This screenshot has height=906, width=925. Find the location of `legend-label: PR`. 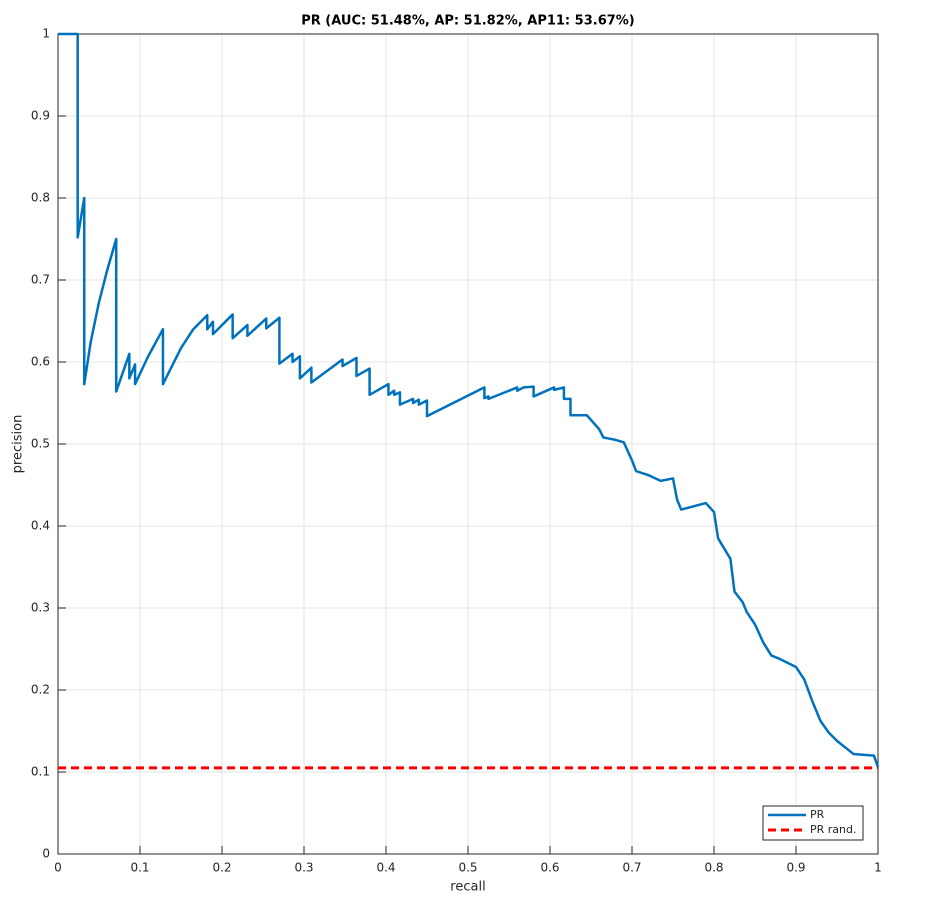

legend-label: PR is located at coordinates (817, 814).